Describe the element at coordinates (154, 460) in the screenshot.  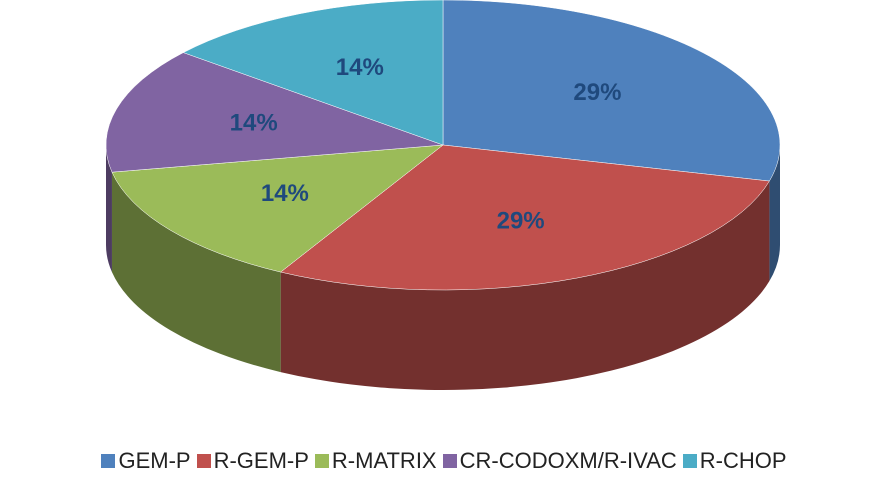
I see `legend-label: GEM-P` at that location.